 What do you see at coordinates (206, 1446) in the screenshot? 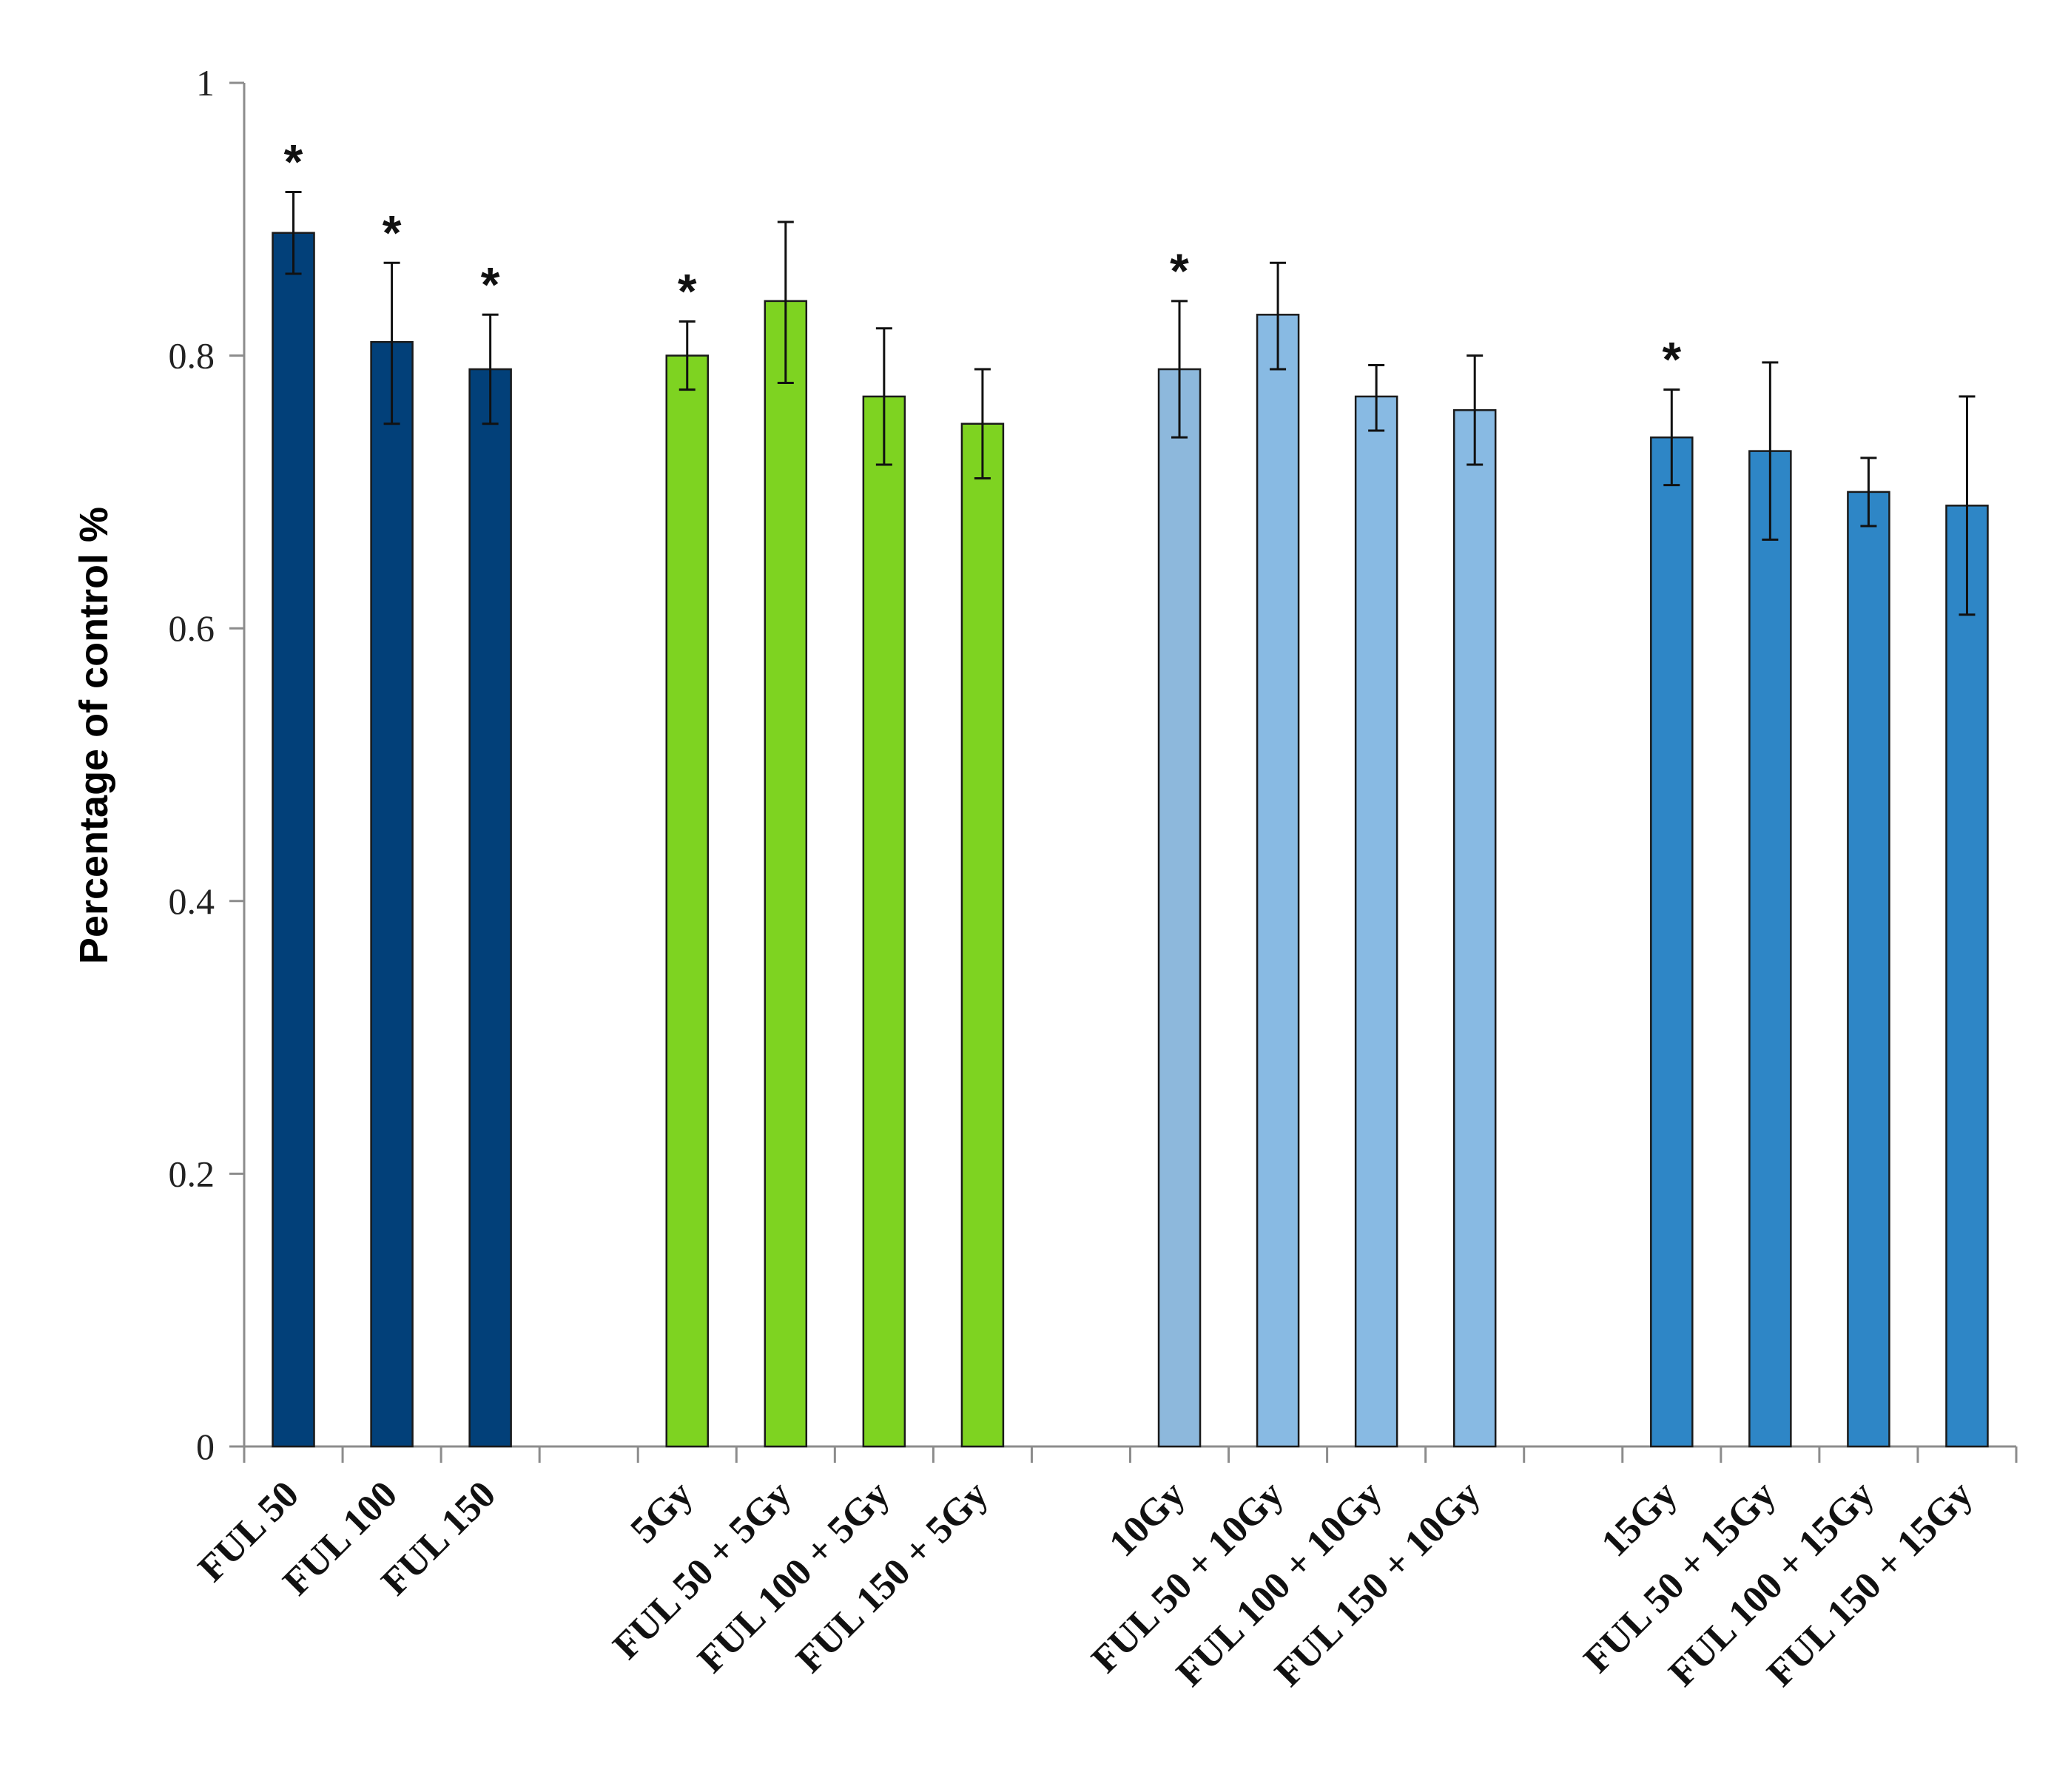
I see `y-tick-label: 0` at bounding box center [206, 1446].